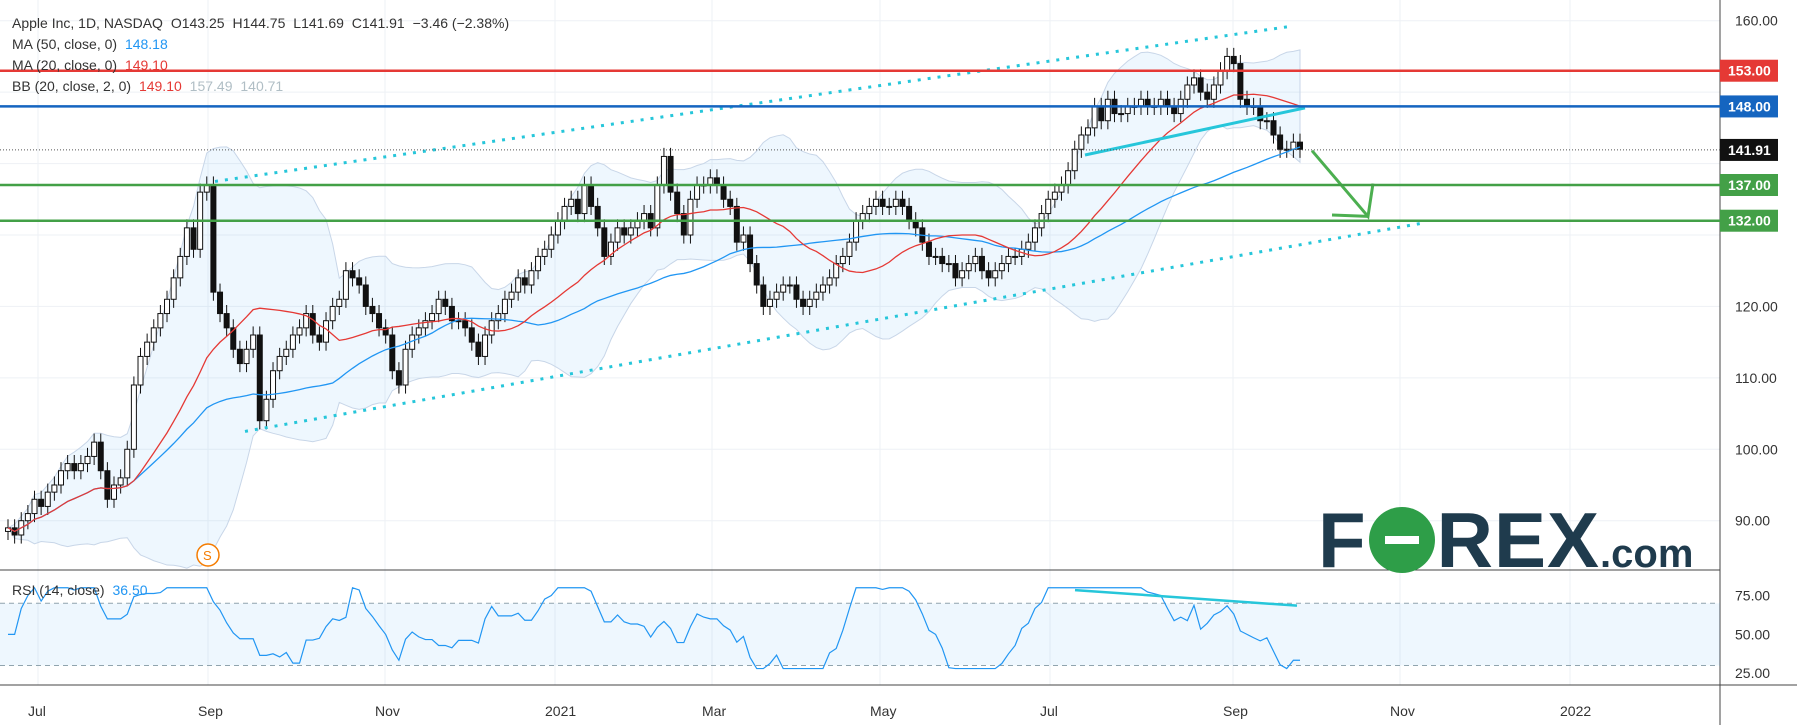 The width and height of the screenshot is (1797, 725). I want to click on ohlc-open: O143.25, so click(197, 23).